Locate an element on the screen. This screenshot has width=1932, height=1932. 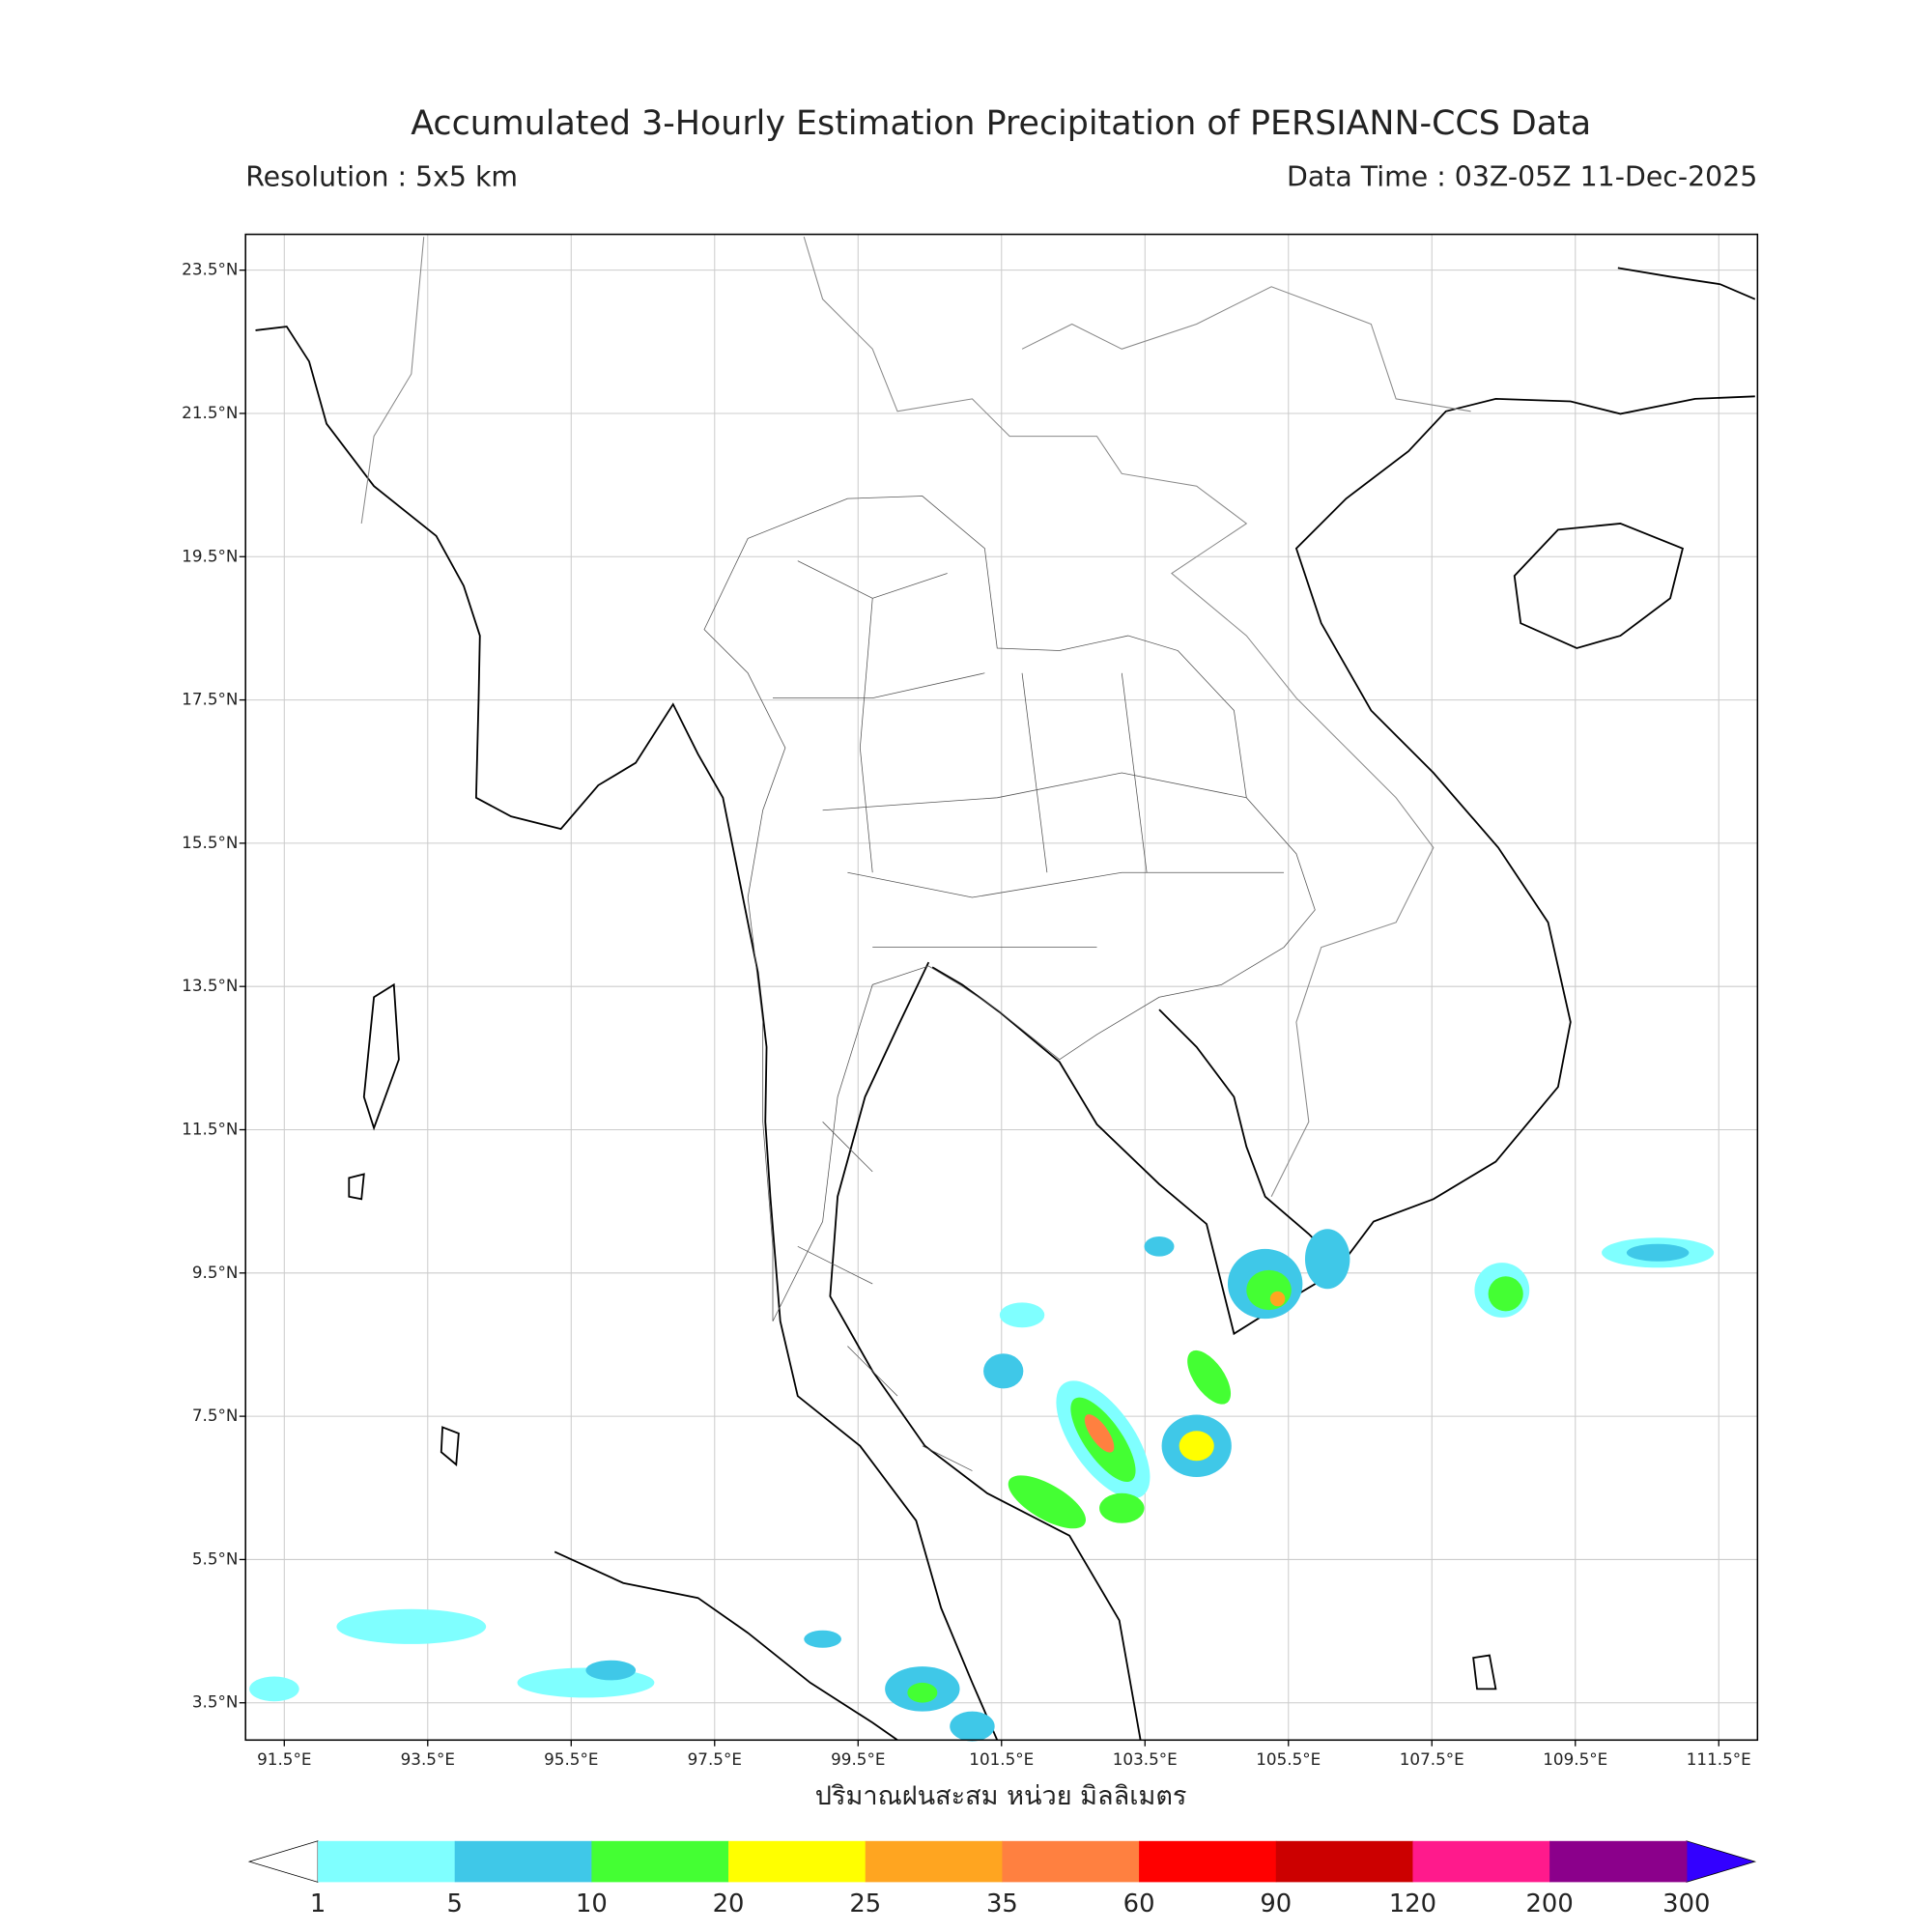
y-tick-label: 5.5°N is located at coordinates (215, 1558).